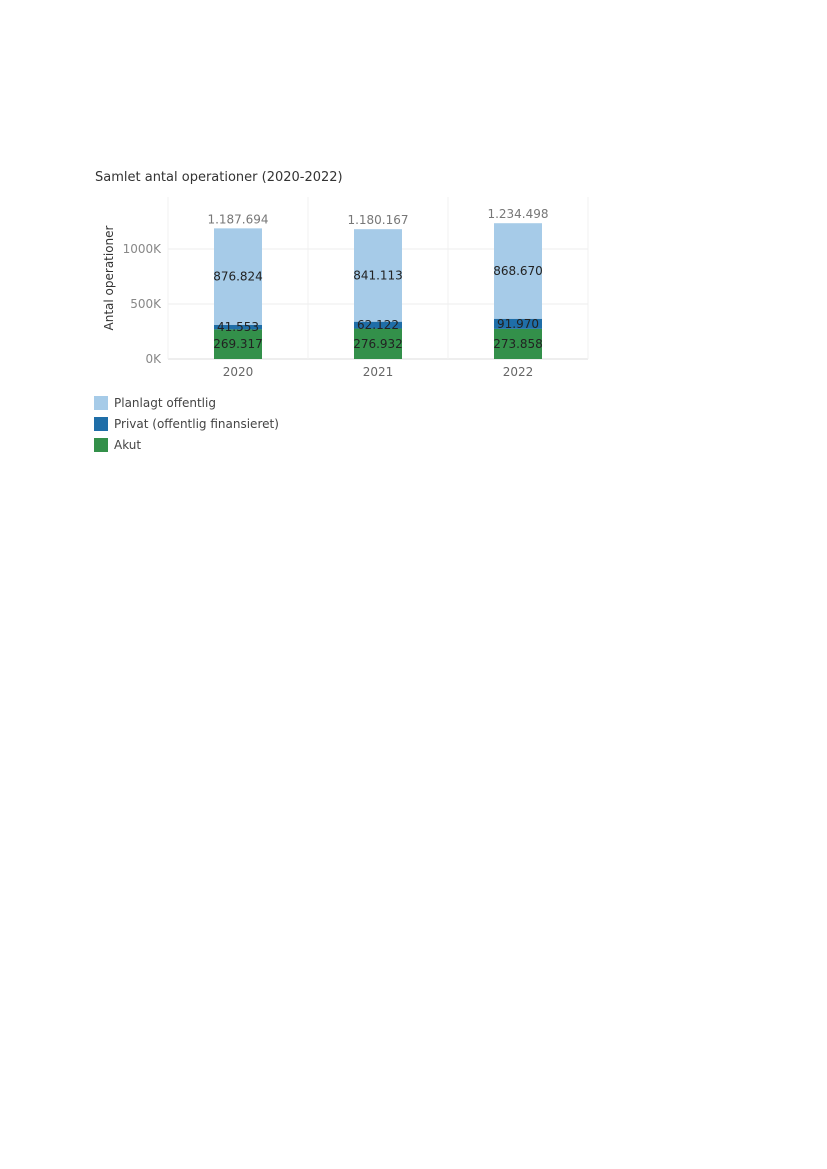  I want to click on chart-title: Samlet antal operationer (2020-2022), so click(219, 177).